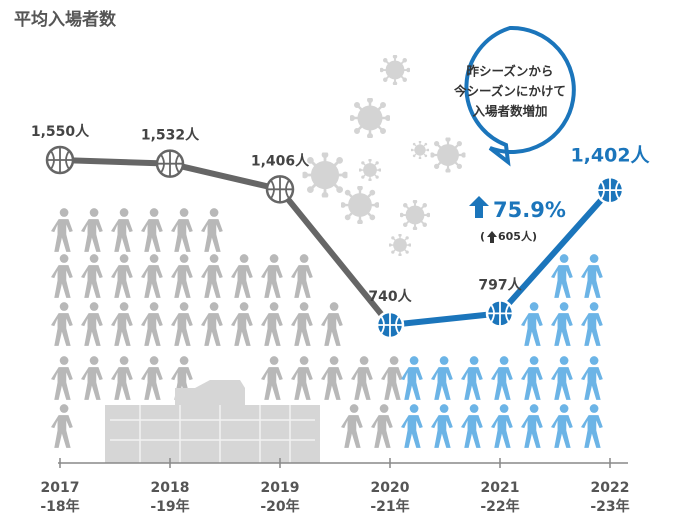 The width and height of the screenshot is (681, 517). Describe the element at coordinates (212, 421) in the screenshot. I see `stadium` at that location.